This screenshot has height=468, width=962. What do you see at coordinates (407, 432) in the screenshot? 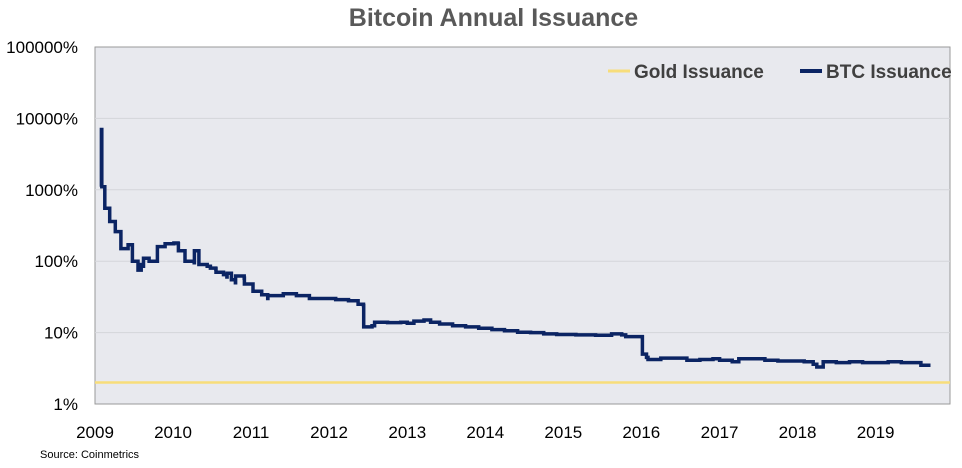
I see `x-tick-label: 2013` at bounding box center [407, 432].